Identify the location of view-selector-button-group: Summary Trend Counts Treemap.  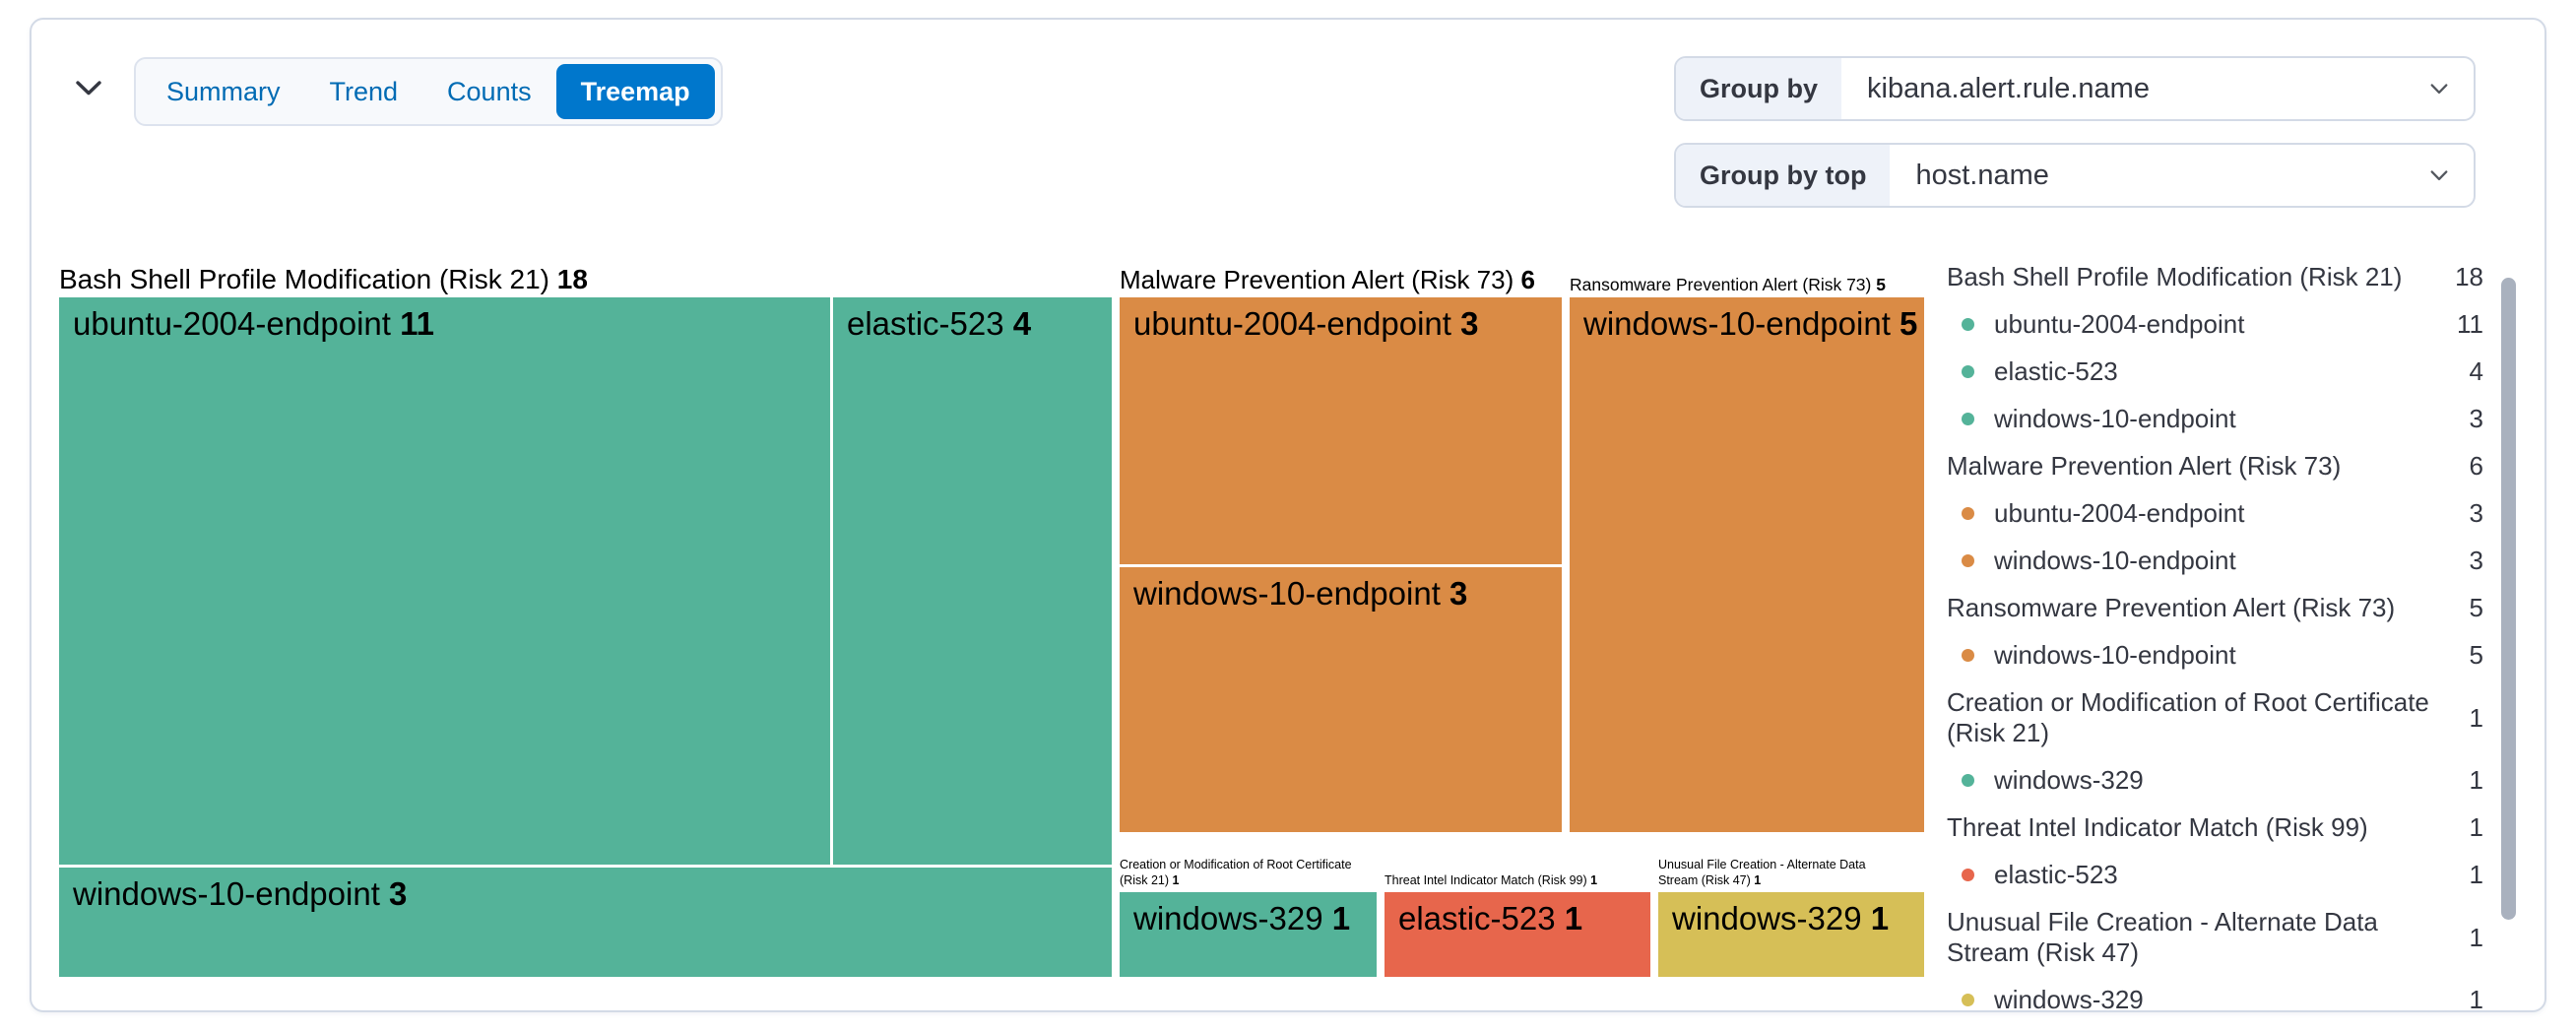
(428, 91).